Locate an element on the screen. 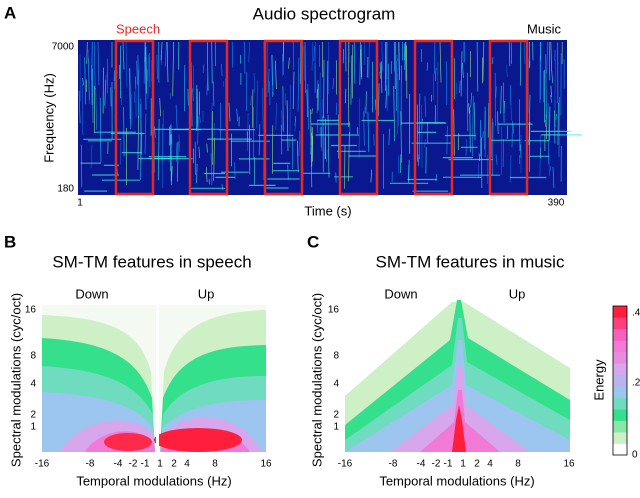  x-axis-label: Temporal modulations (Hz) is located at coordinates (456, 480).